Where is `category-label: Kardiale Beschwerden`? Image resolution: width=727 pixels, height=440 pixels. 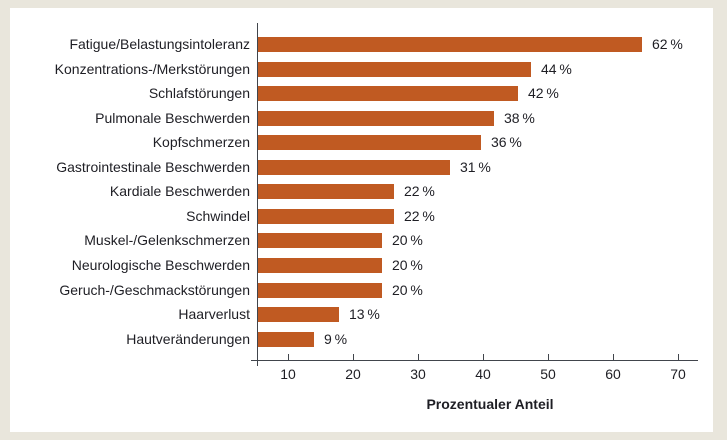 category-label: Kardiale Beschwerden is located at coordinates (179, 191).